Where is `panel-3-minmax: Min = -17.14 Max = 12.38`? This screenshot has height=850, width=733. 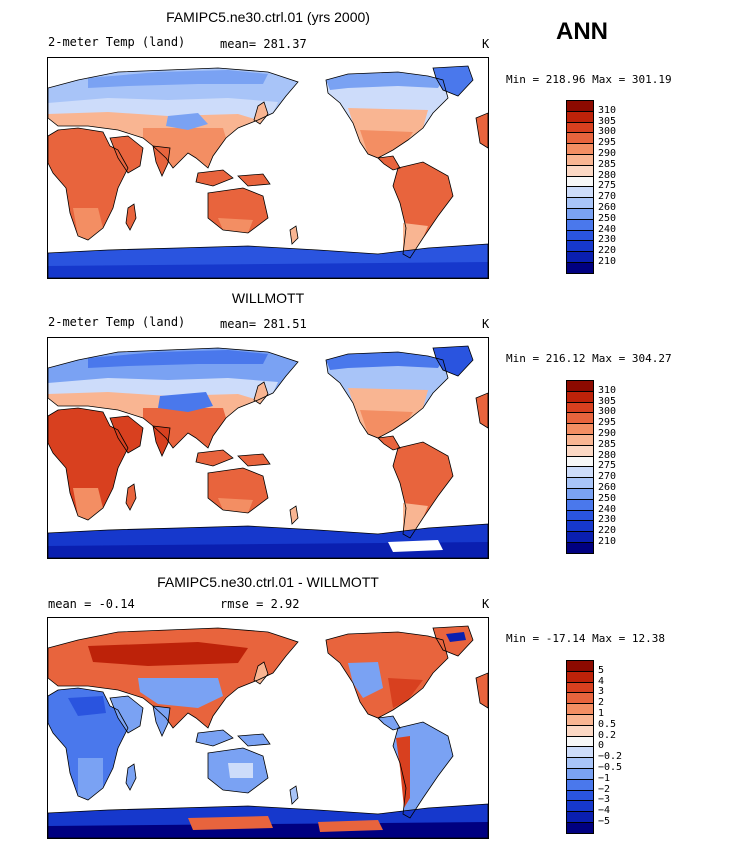
panel-3-minmax: Min = -17.14 Max = 12.38 is located at coordinates (585, 638).